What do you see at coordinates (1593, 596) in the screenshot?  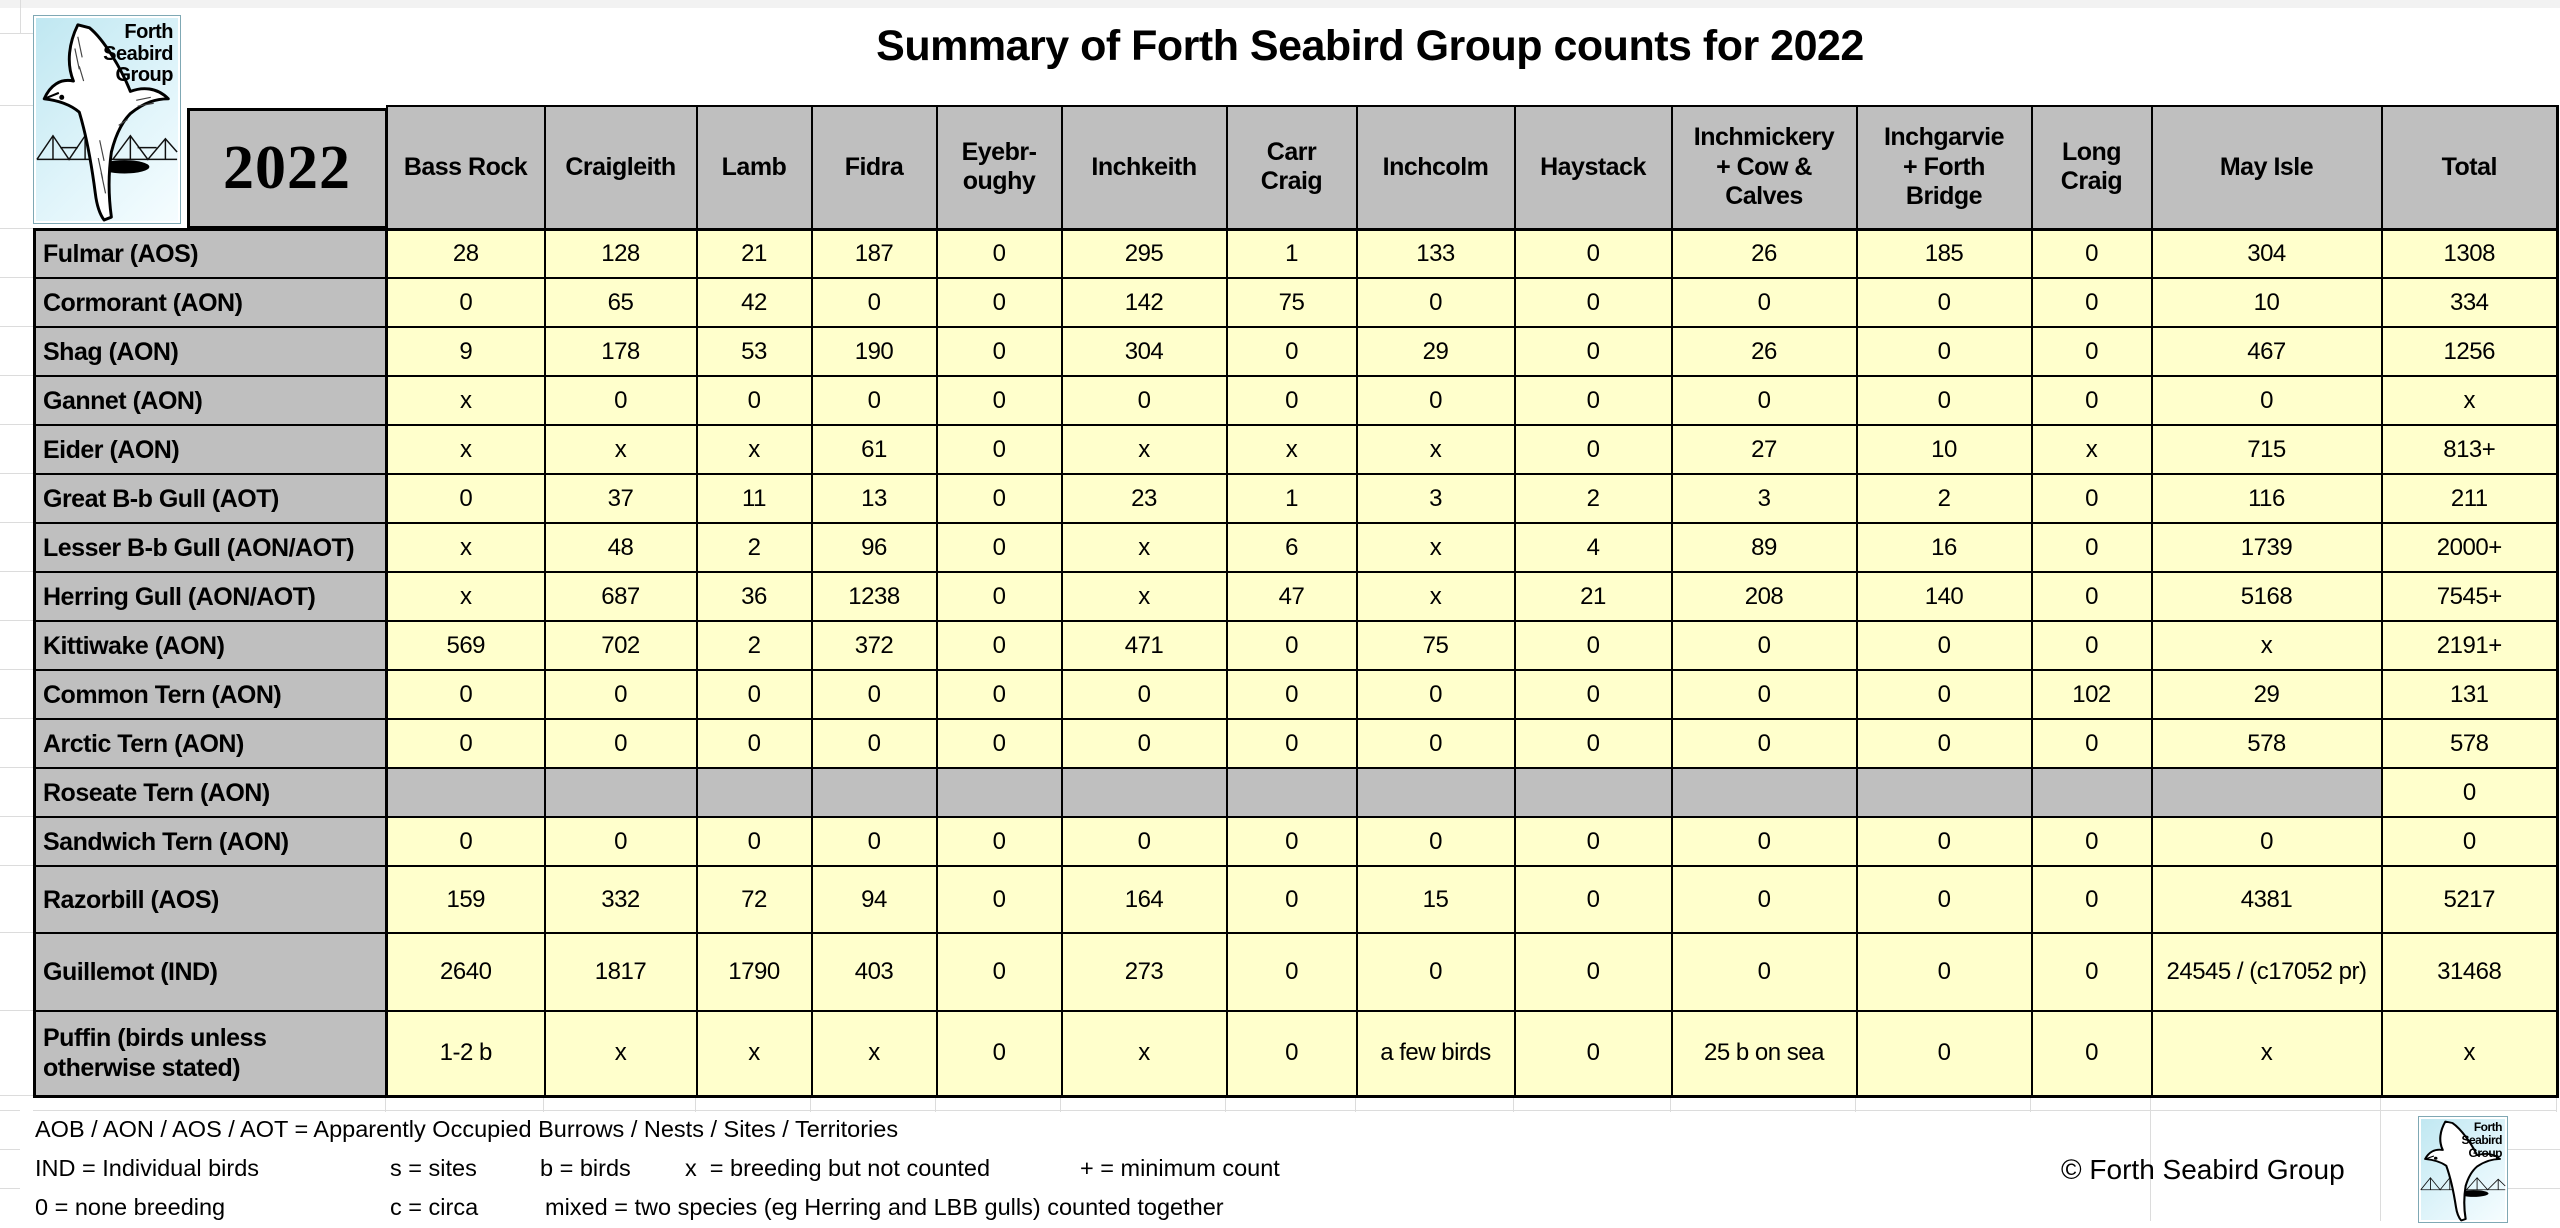 I see `value-cell: 21` at bounding box center [1593, 596].